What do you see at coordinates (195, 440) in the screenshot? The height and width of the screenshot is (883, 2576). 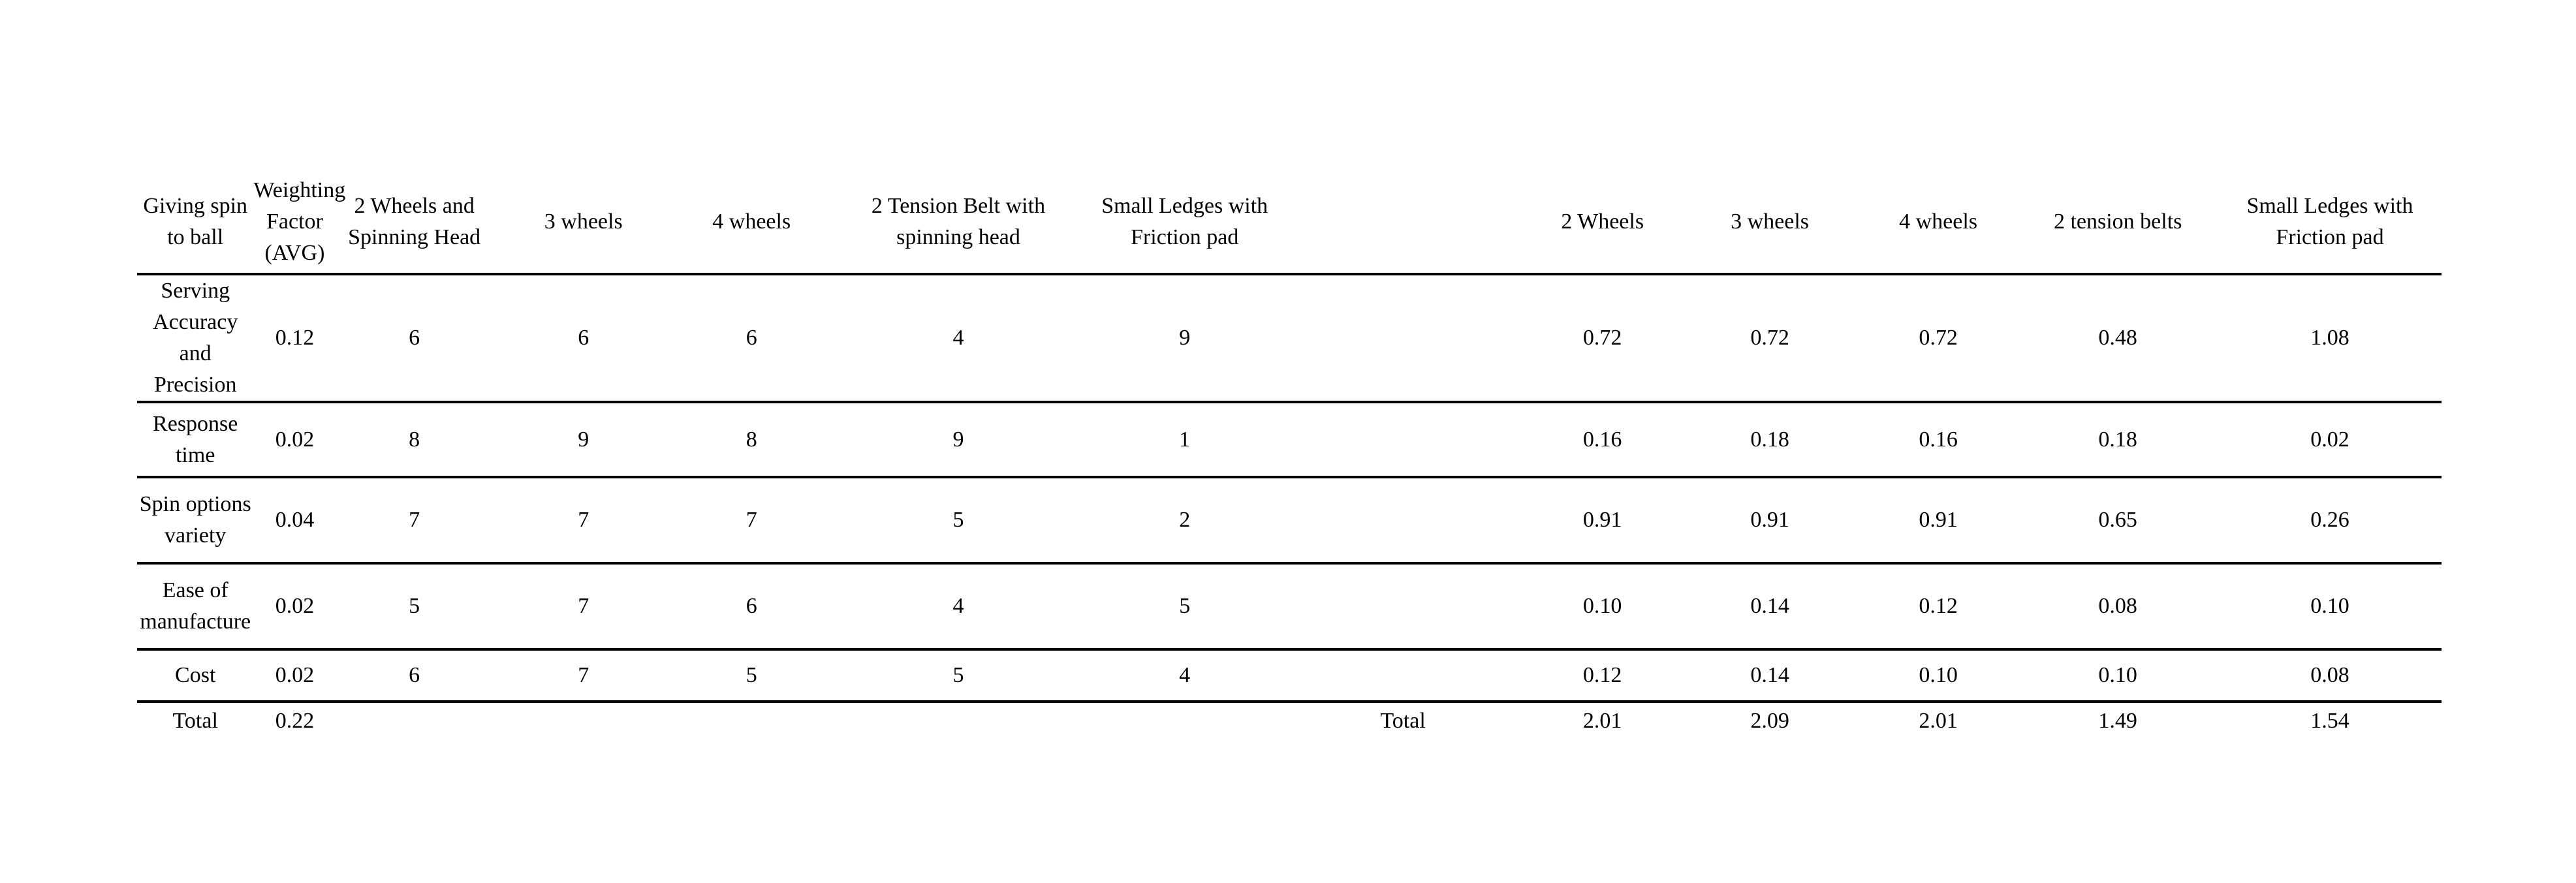 I see `table-cell: Response time` at bounding box center [195, 440].